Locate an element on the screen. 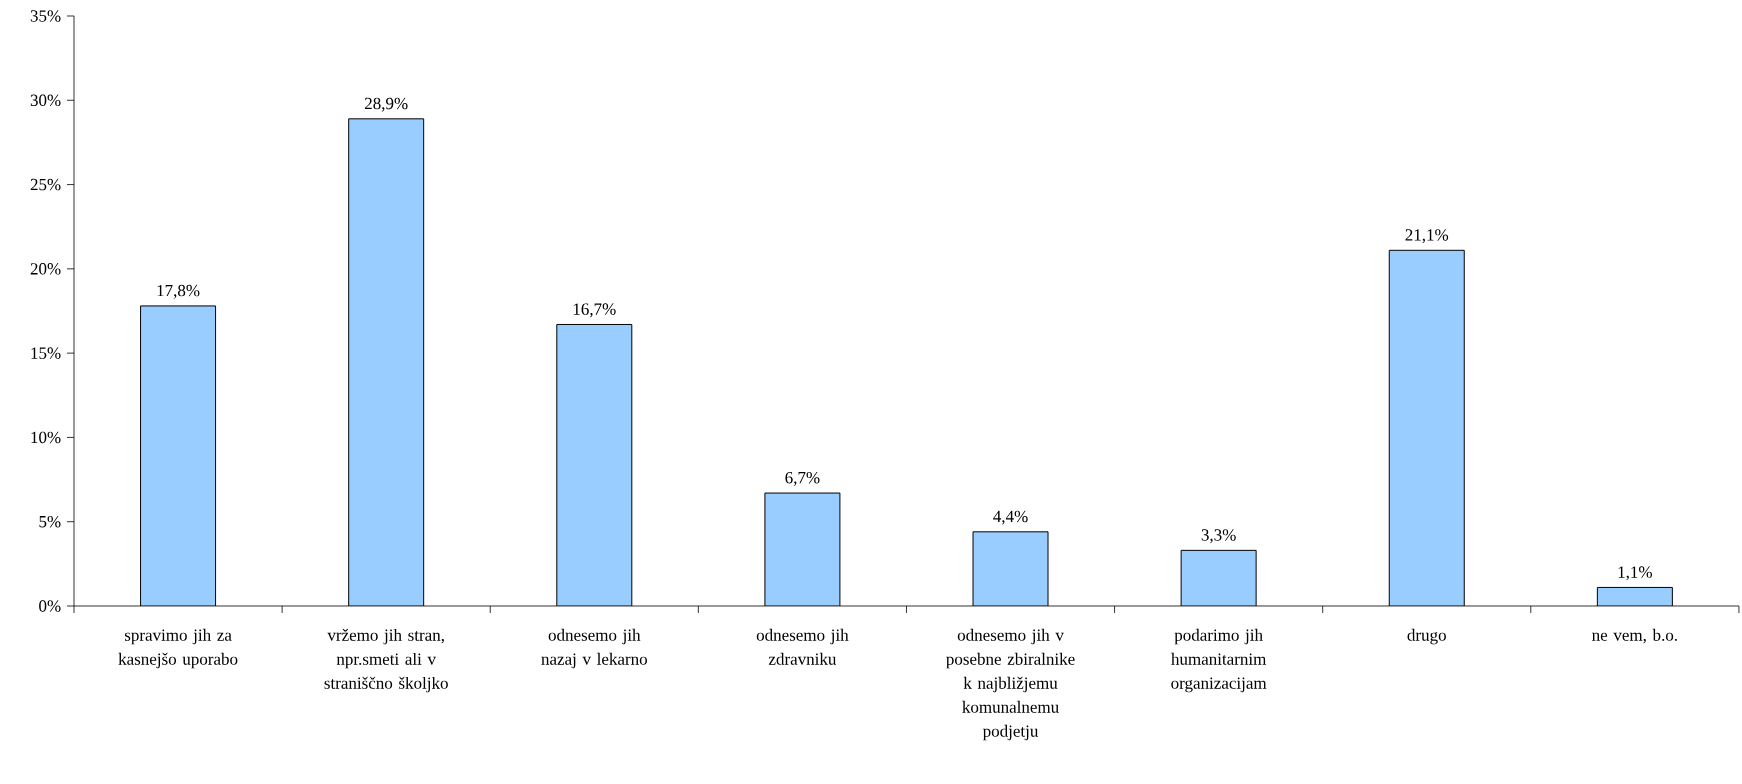  data-label: 4,4% is located at coordinates (1010, 517).